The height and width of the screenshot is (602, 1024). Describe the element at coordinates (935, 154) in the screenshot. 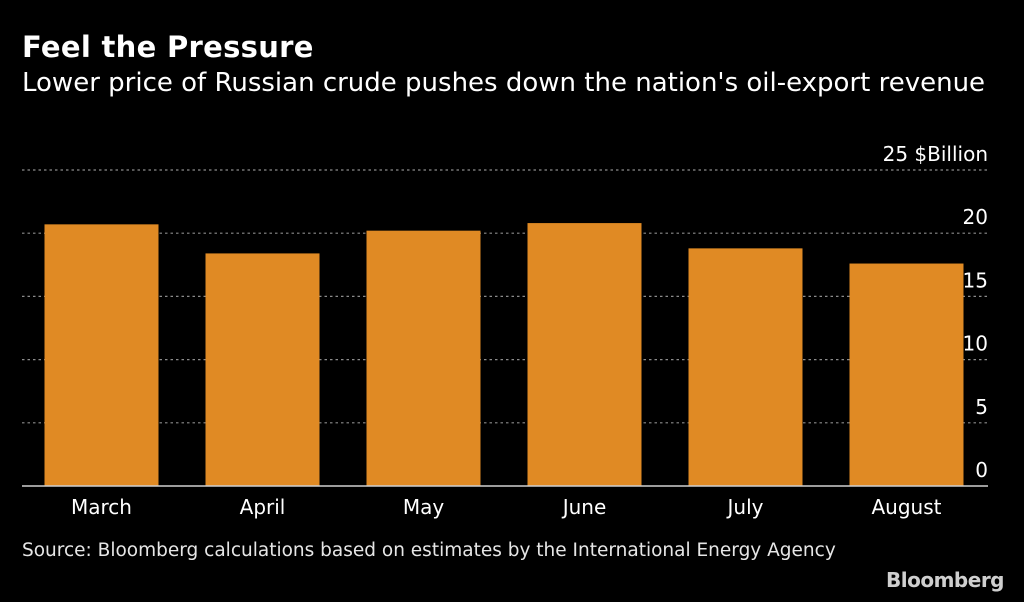

I see `y-tick-label-25: 25 $Billion` at that location.